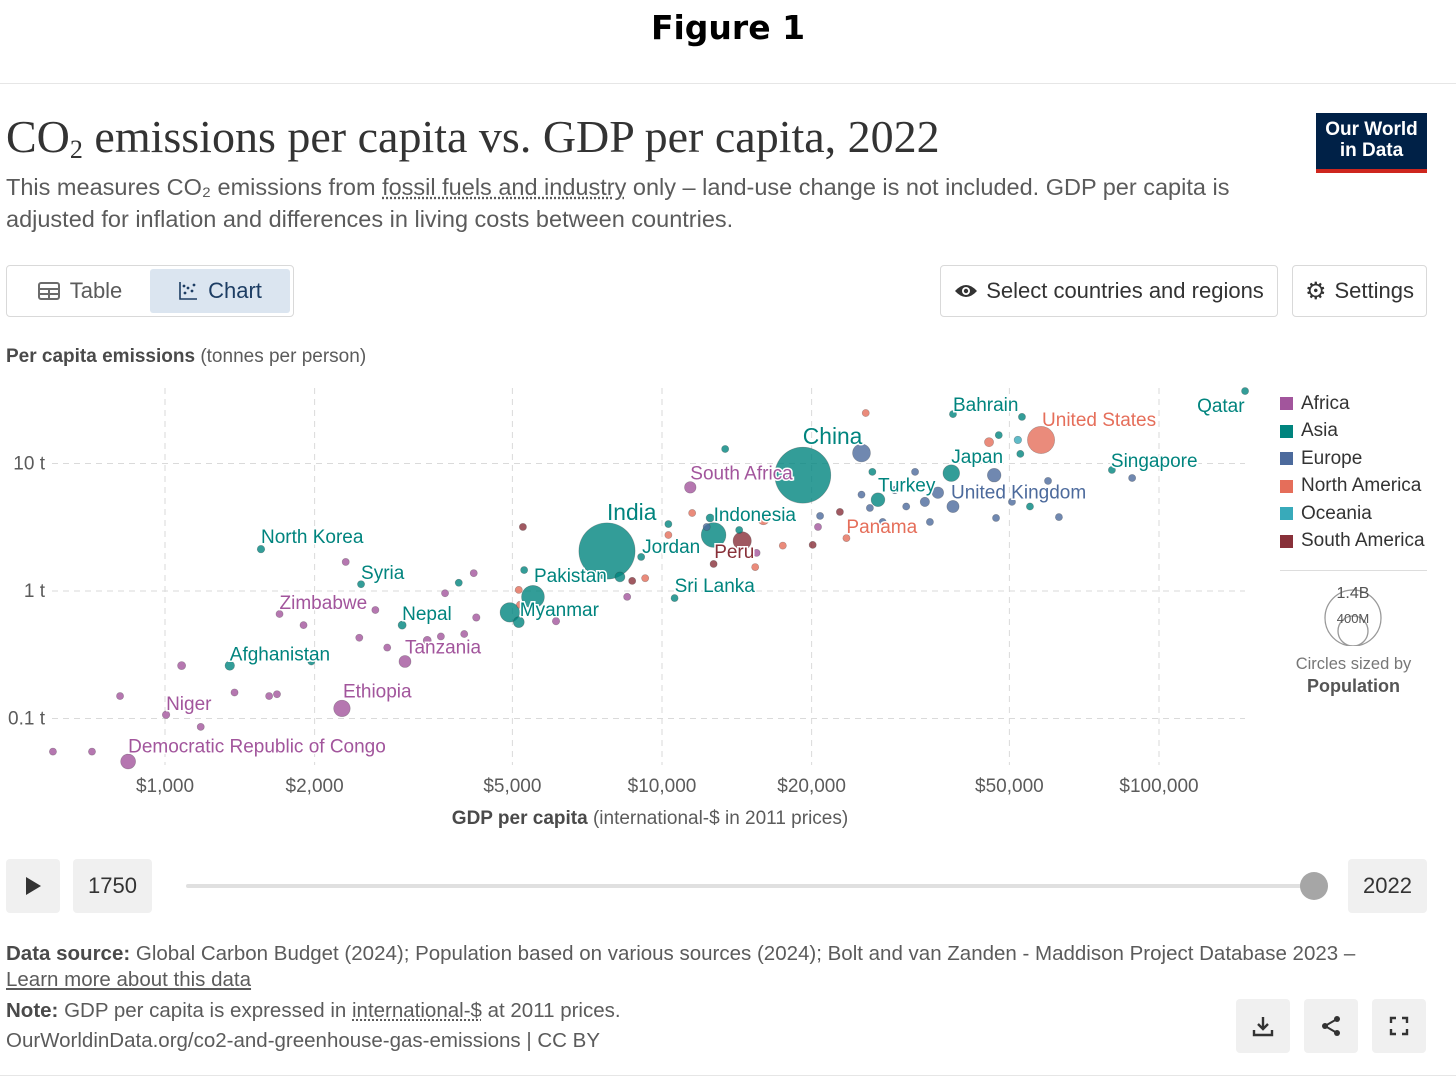 Image resolution: width=1456 pixels, height=1083 pixels. What do you see at coordinates (750, 886) in the screenshot?
I see `timeline-slider` at bounding box center [750, 886].